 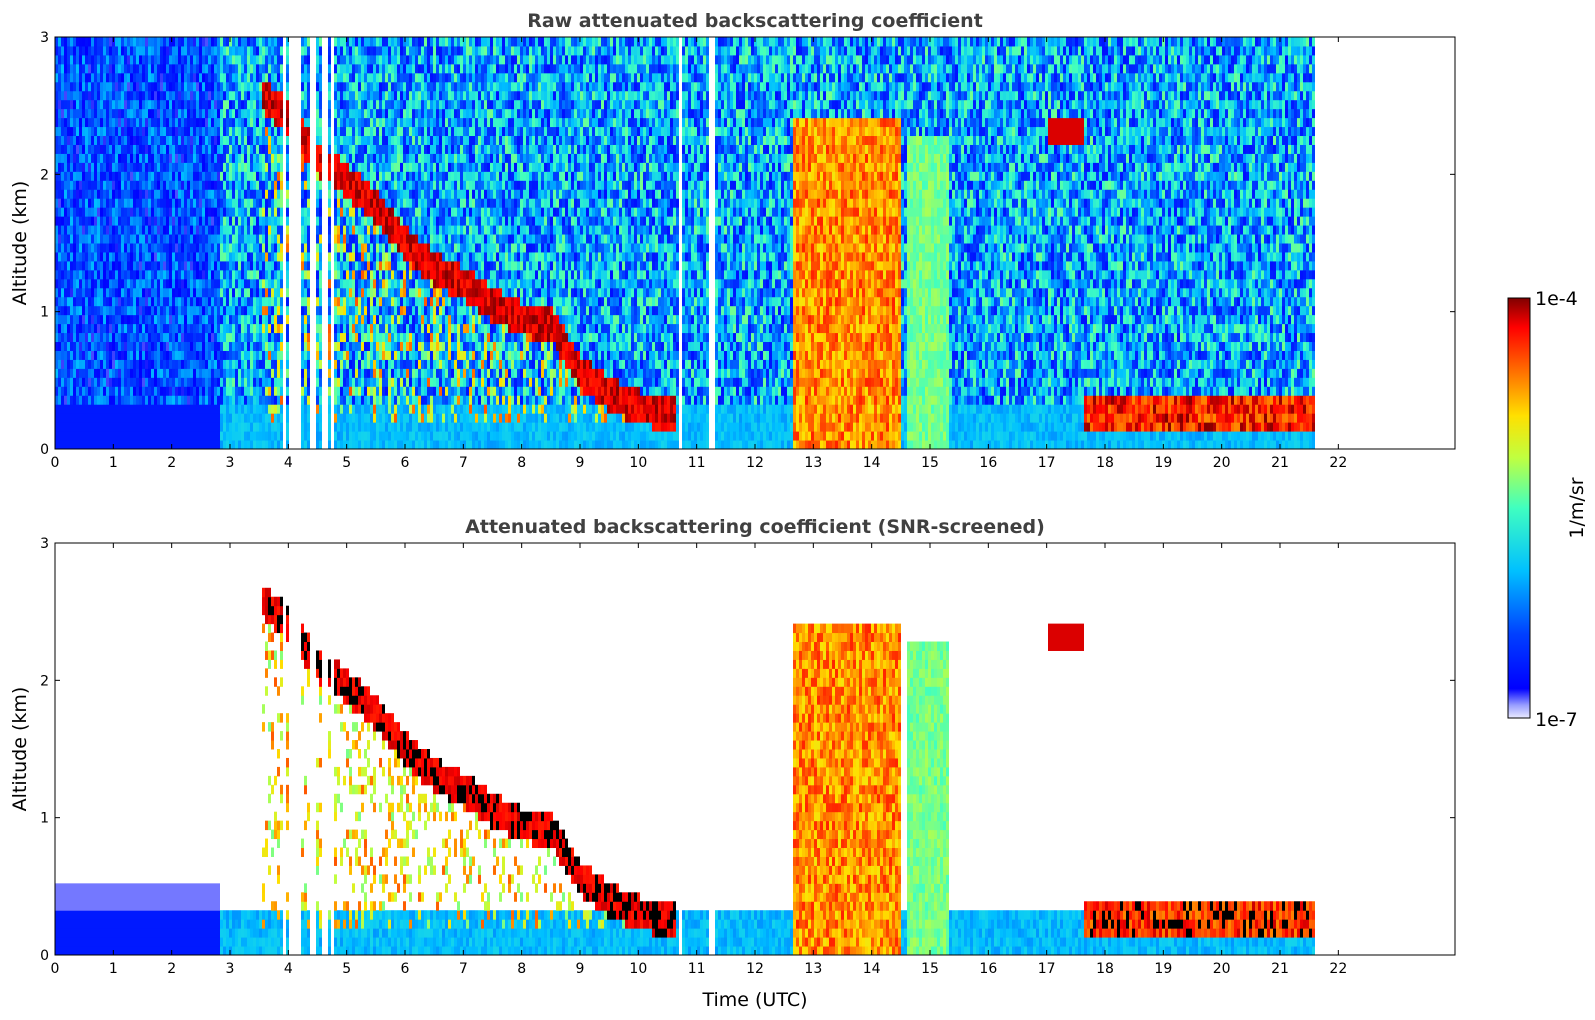 What do you see at coordinates (44, 681) in the screenshot?
I see `y-tick-label: 2` at bounding box center [44, 681].